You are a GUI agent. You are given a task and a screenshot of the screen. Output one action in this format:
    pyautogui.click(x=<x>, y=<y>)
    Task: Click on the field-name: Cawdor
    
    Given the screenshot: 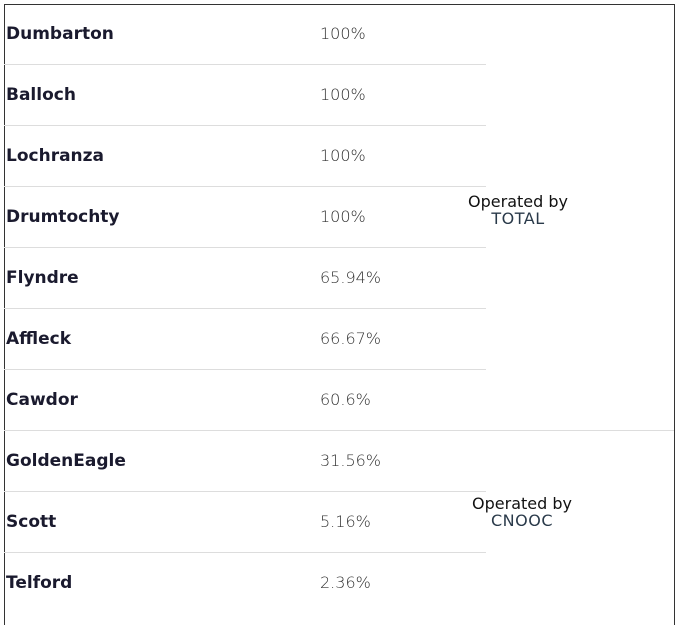 What is the action you would take?
    pyautogui.click(x=42, y=400)
    